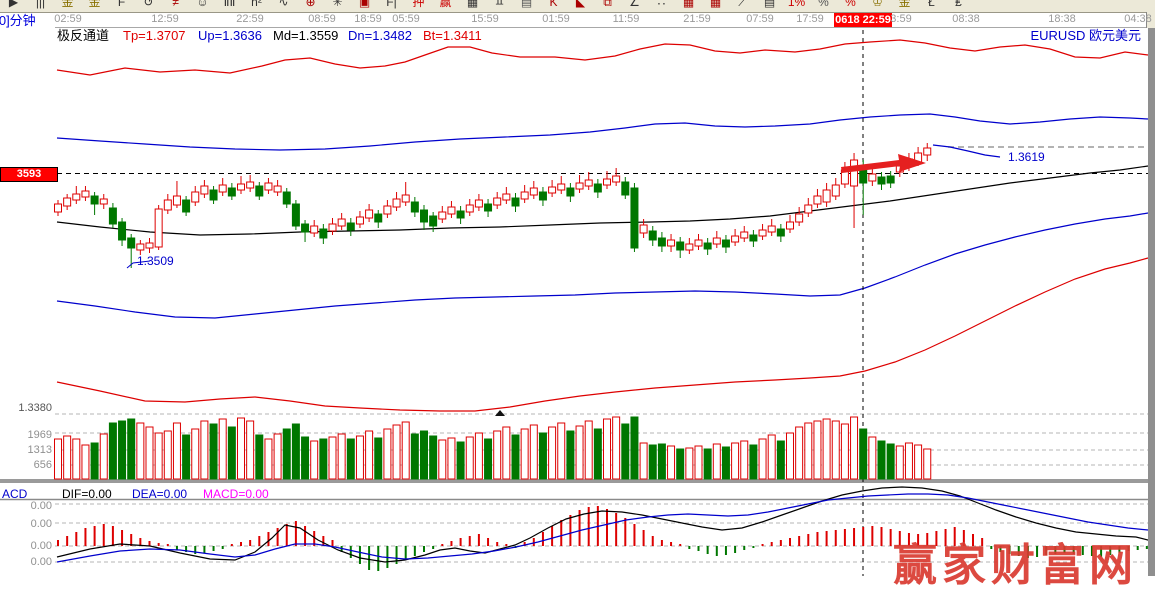 The height and width of the screenshot is (593, 1155). What do you see at coordinates (553, 4) in the screenshot?
I see `k-line-icon: K` at bounding box center [553, 4].